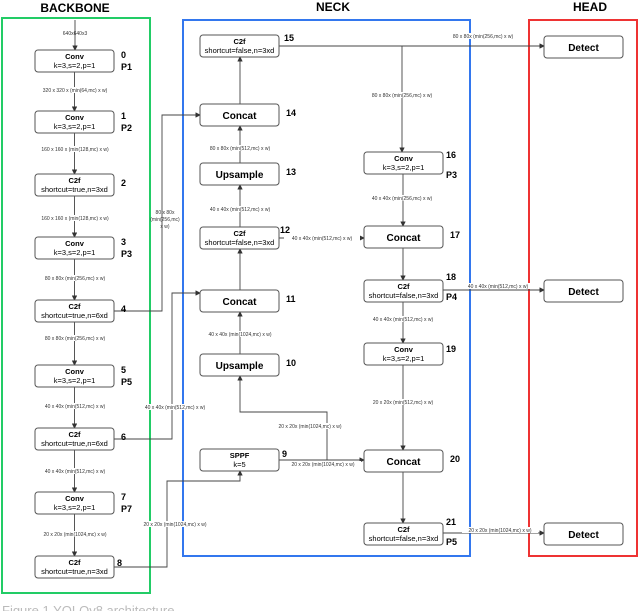 Image resolution: width=640 pixels, height=611 pixels. What do you see at coordinates (126, 128) in the screenshot?
I see `node-stage-label: P2` at bounding box center [126, 128].